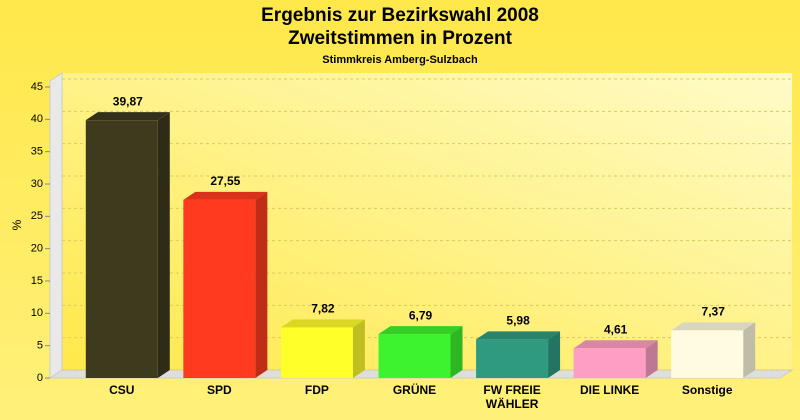 The image size is (800, 420). What do you see at coordinates (56, 225) in the screenshot?
I see `plot-left-wall` at bounding box center [56, 225].